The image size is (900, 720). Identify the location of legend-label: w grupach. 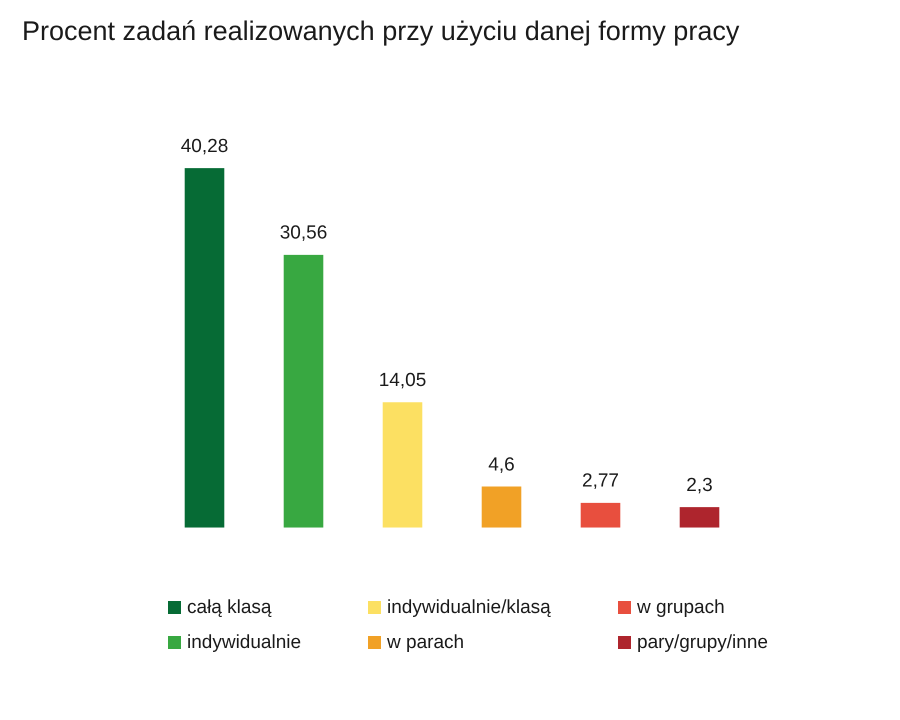
(681, 607).